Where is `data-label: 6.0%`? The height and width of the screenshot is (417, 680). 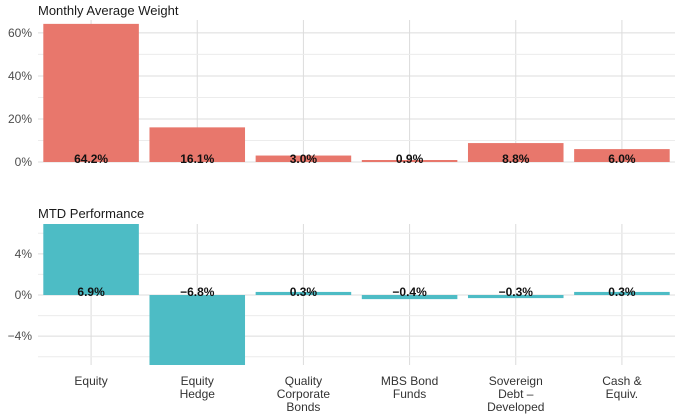 data-label: 6.0% is located at coordinates (622, 159).